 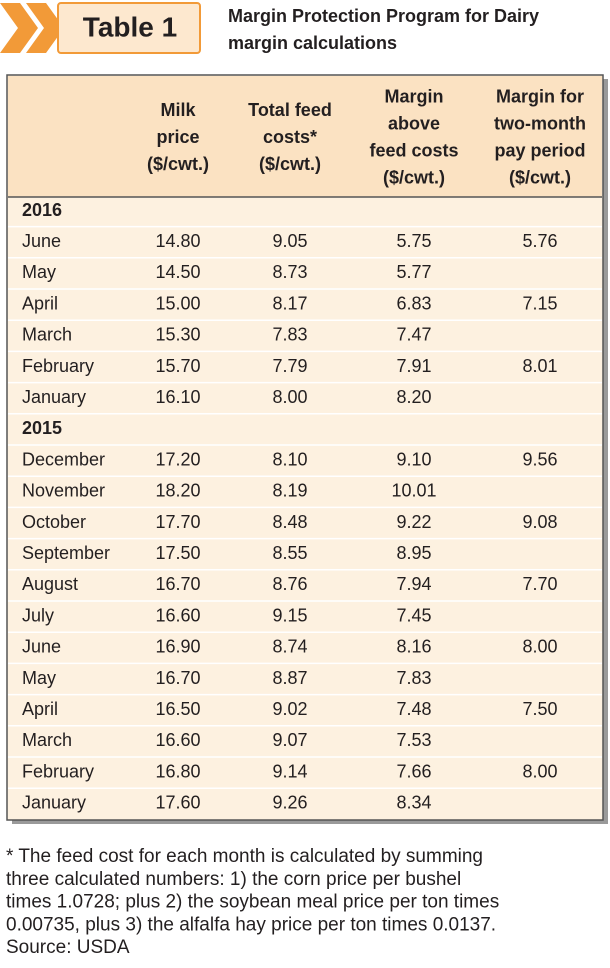 What do you see at coordinates (38, 615) in the screenshot?
I see `month: July` at bounding box center [38, 615].